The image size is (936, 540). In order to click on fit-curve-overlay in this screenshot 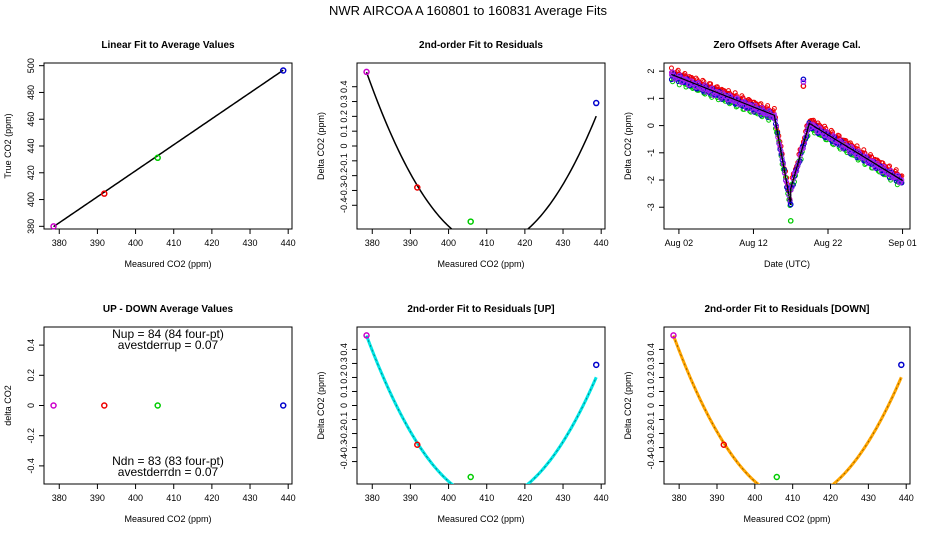, I will do `click(787, 409)`.